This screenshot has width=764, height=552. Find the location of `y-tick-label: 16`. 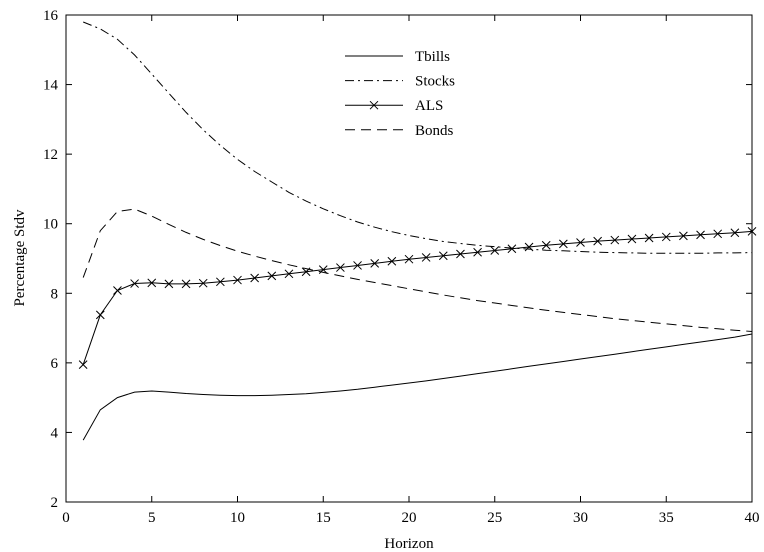

y-tick-label: 16 is located at coordinates (51, 16).